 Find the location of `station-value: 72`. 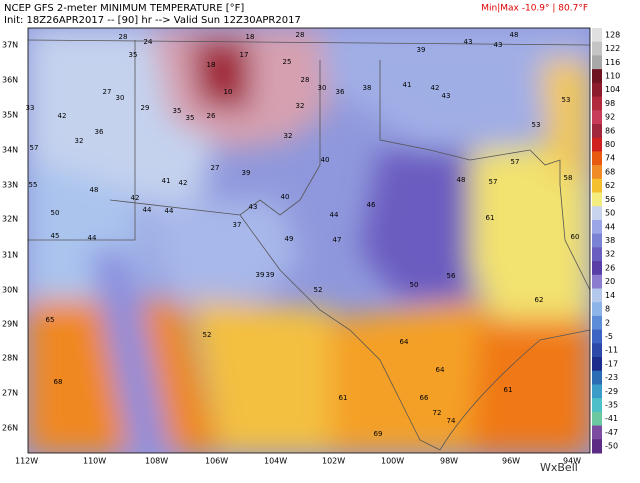

station-value: 72 is located at coordinates (437, 413).